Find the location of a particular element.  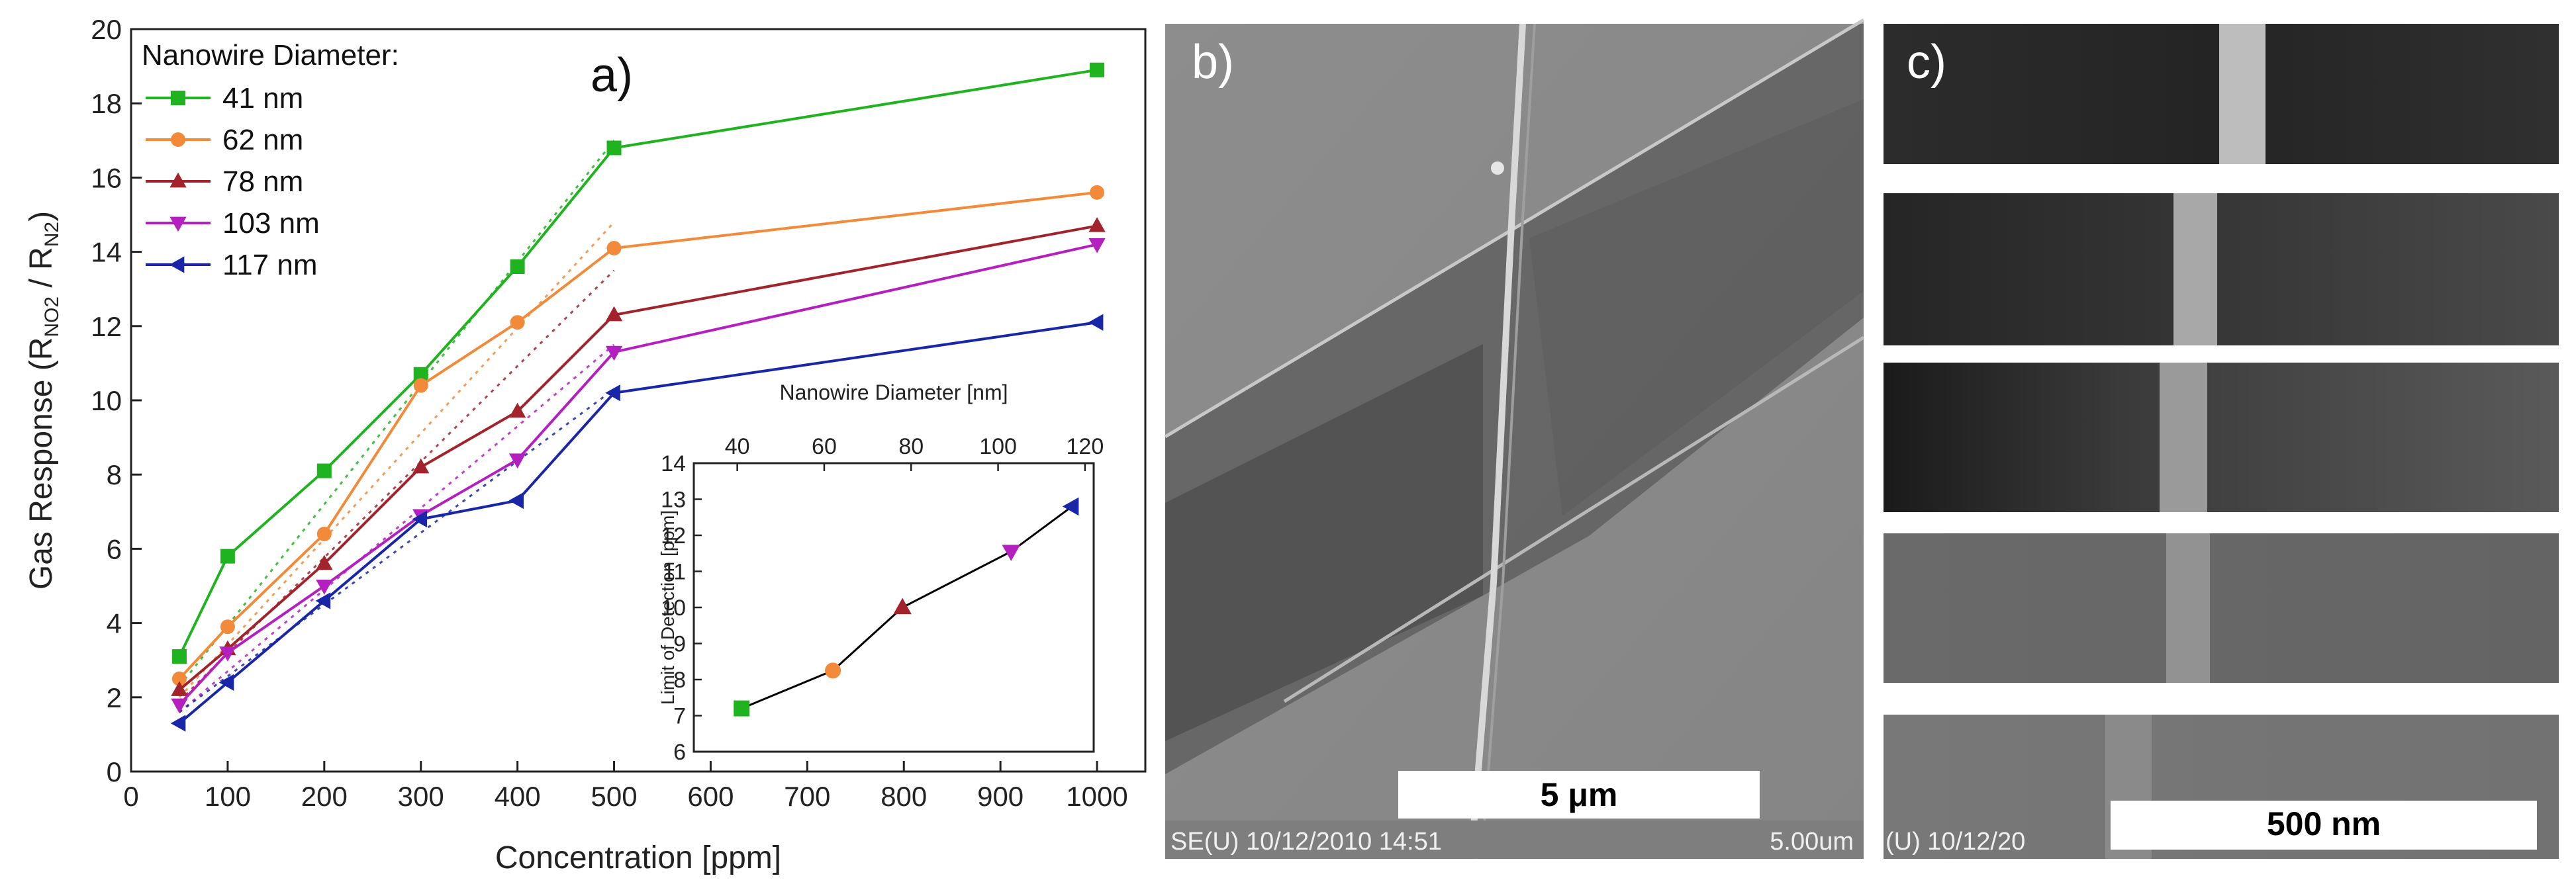

fit-lines is located at coordinates (396, 426).